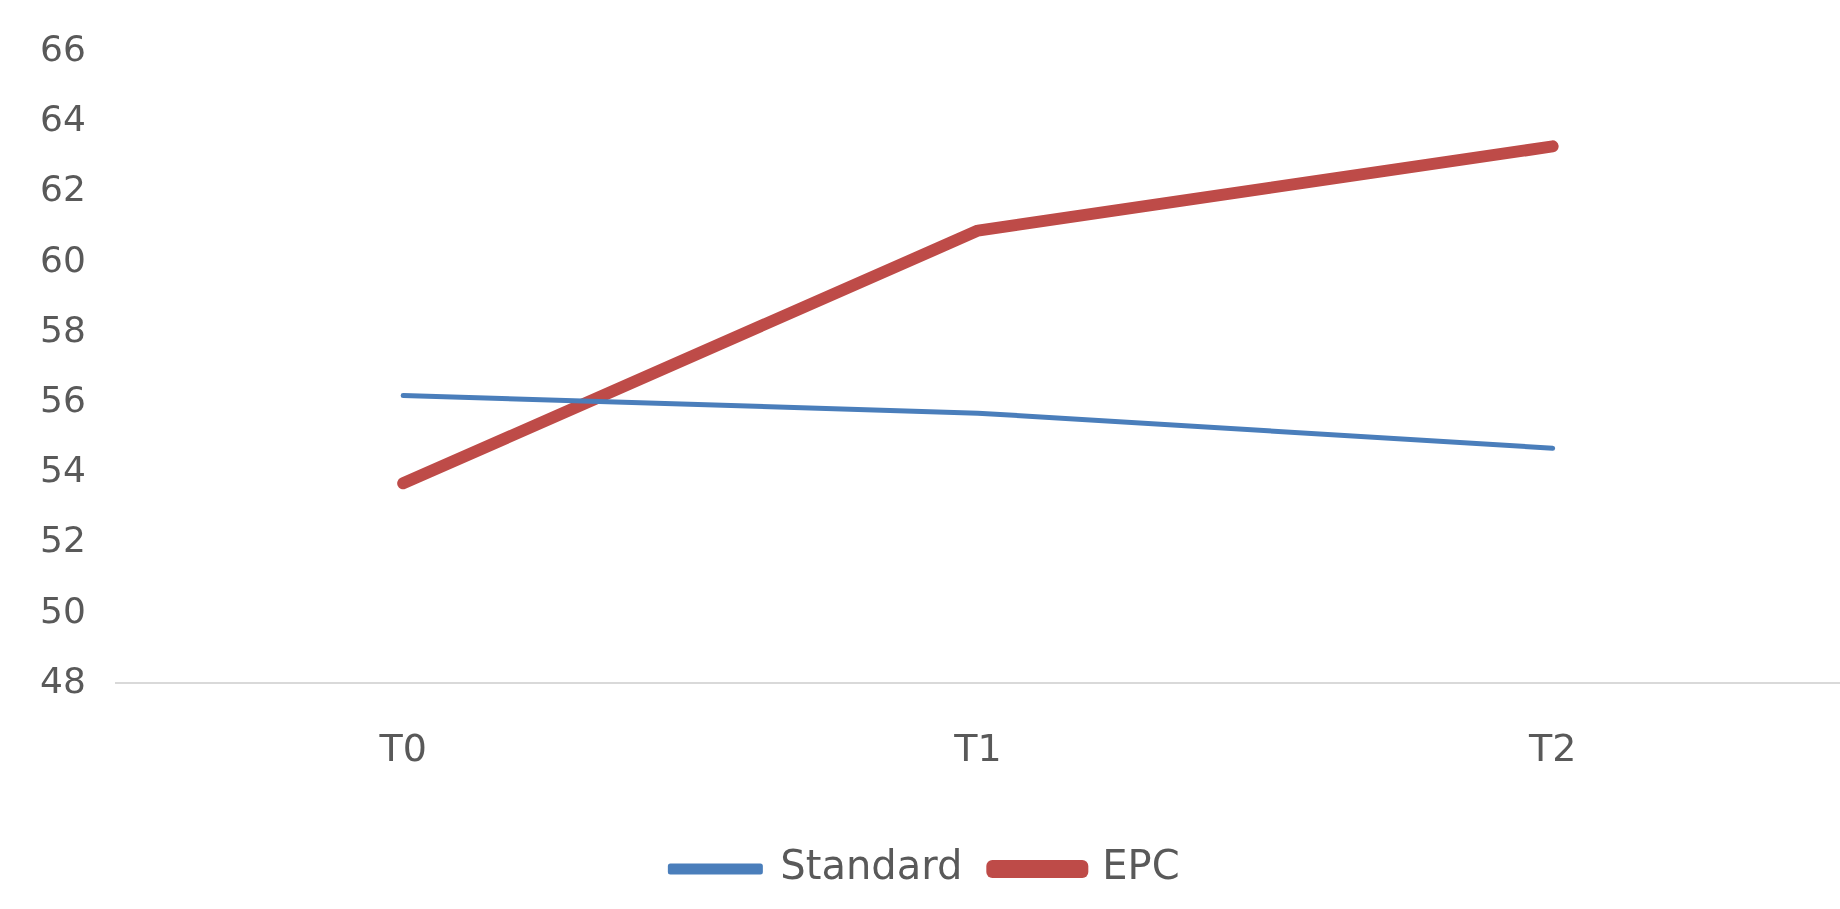 This screenshot has width=1840, height=909. What do you see at coordinates (63, 329) in the screenshot?
I see `y-tick-label: 58` at bounding box center [63, 329].